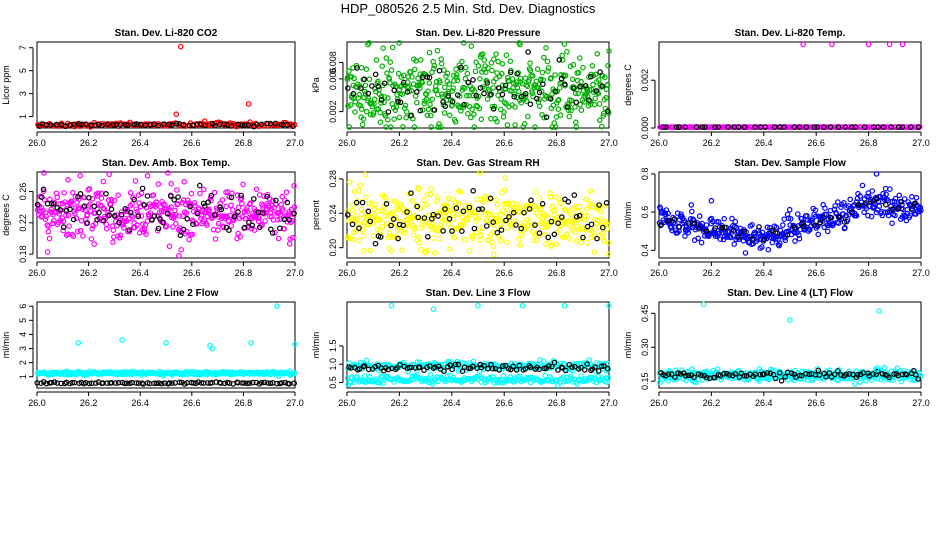  Describe the element at coordinates (333, 248) in the screenshot. I see `y-tick-label: 0.20` at that location.